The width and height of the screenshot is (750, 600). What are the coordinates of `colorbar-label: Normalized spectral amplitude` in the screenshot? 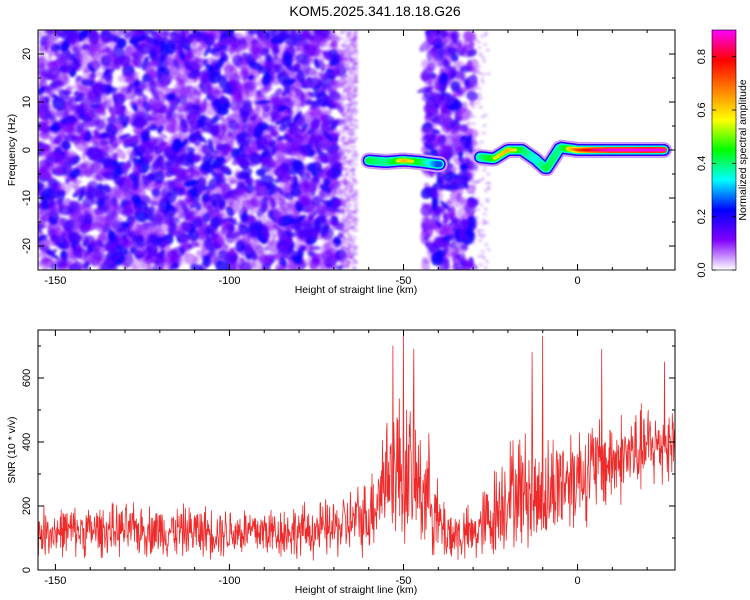 It's located at (743, 149).